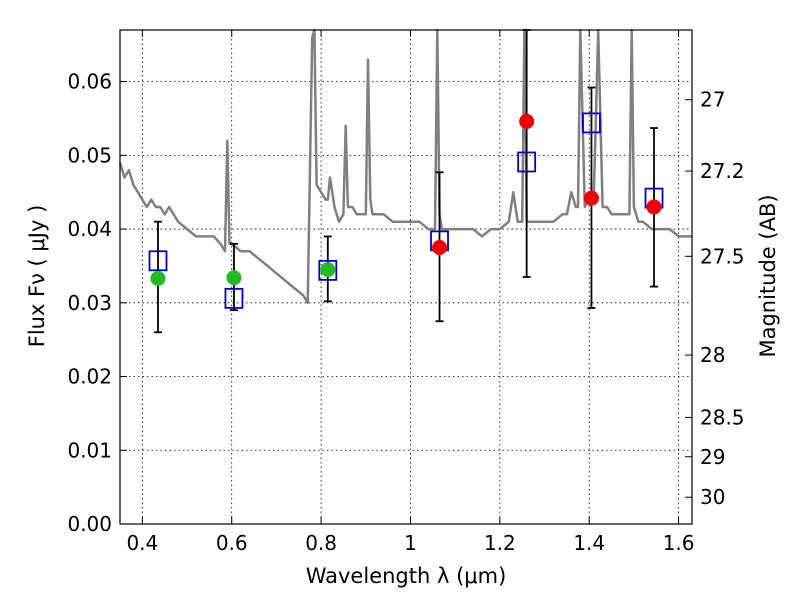 The image size is (800, 600). Describe the element at coordinates (712, 457) in the screenshot. I see `y2-tick-label: 29` at that location.